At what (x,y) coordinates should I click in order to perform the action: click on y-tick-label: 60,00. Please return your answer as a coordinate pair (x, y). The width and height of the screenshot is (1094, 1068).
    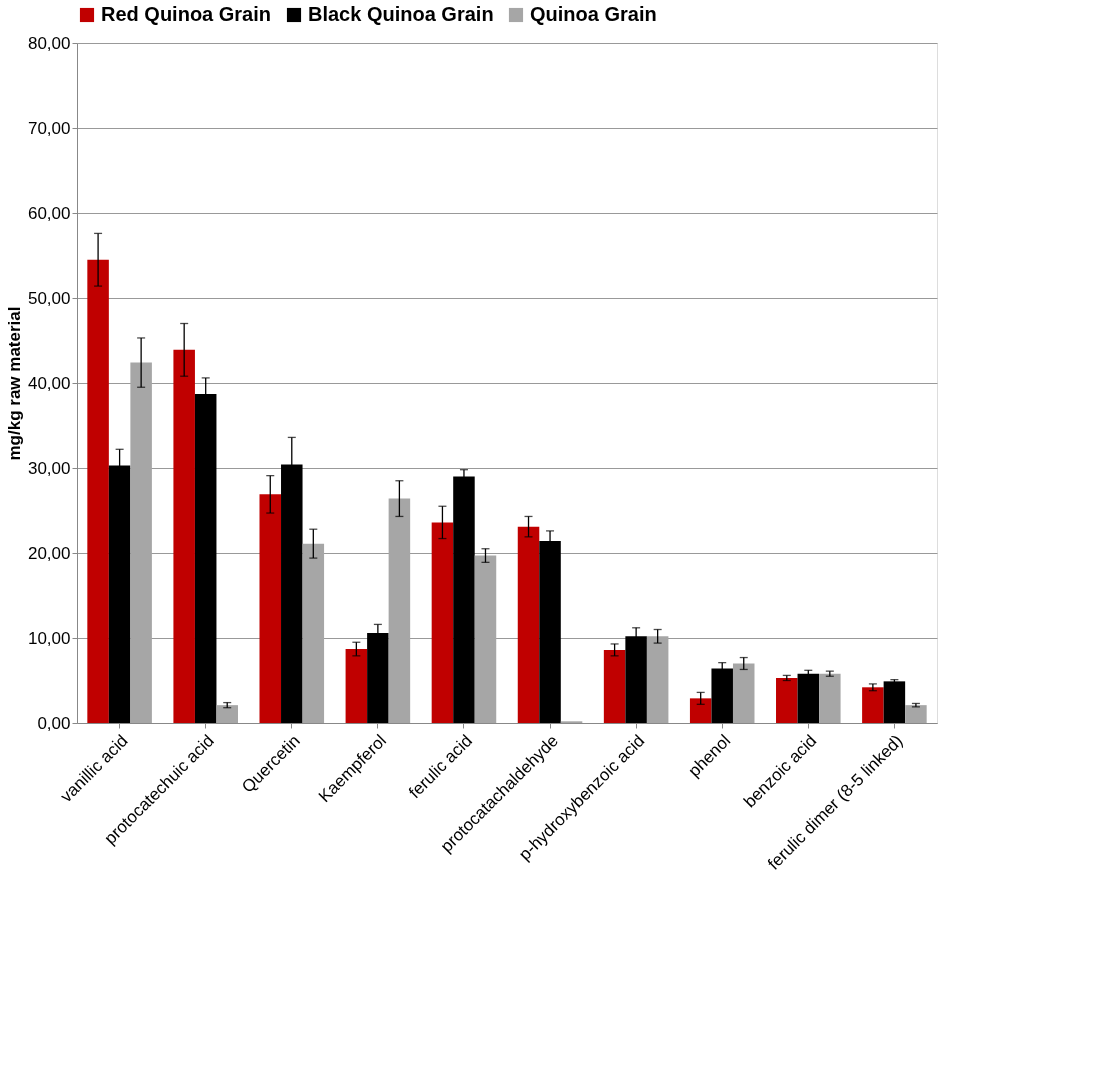
    Looking at the image, I should click on (49, 213).